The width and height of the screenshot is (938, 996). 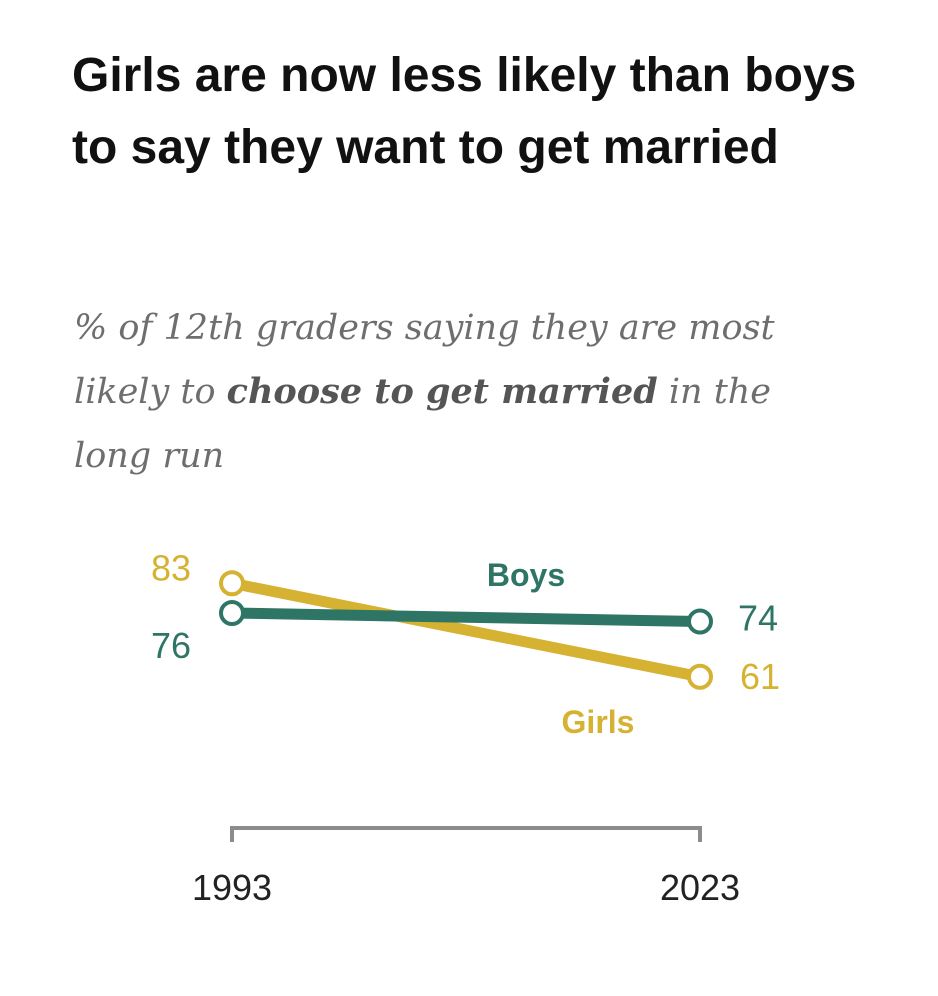 What do you see at coordinates (760, 676) in the screenshot?
I see `girls-label-2023: 61` at bounding box center [760, 676].